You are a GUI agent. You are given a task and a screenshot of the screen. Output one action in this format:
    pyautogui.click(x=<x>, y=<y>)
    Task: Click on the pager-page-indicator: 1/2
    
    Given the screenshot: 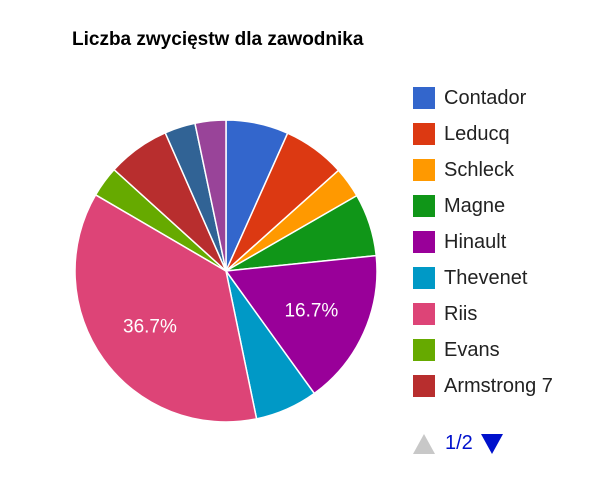 What is the action you would take?
    pyautogui.click(x=459, y=443)
    